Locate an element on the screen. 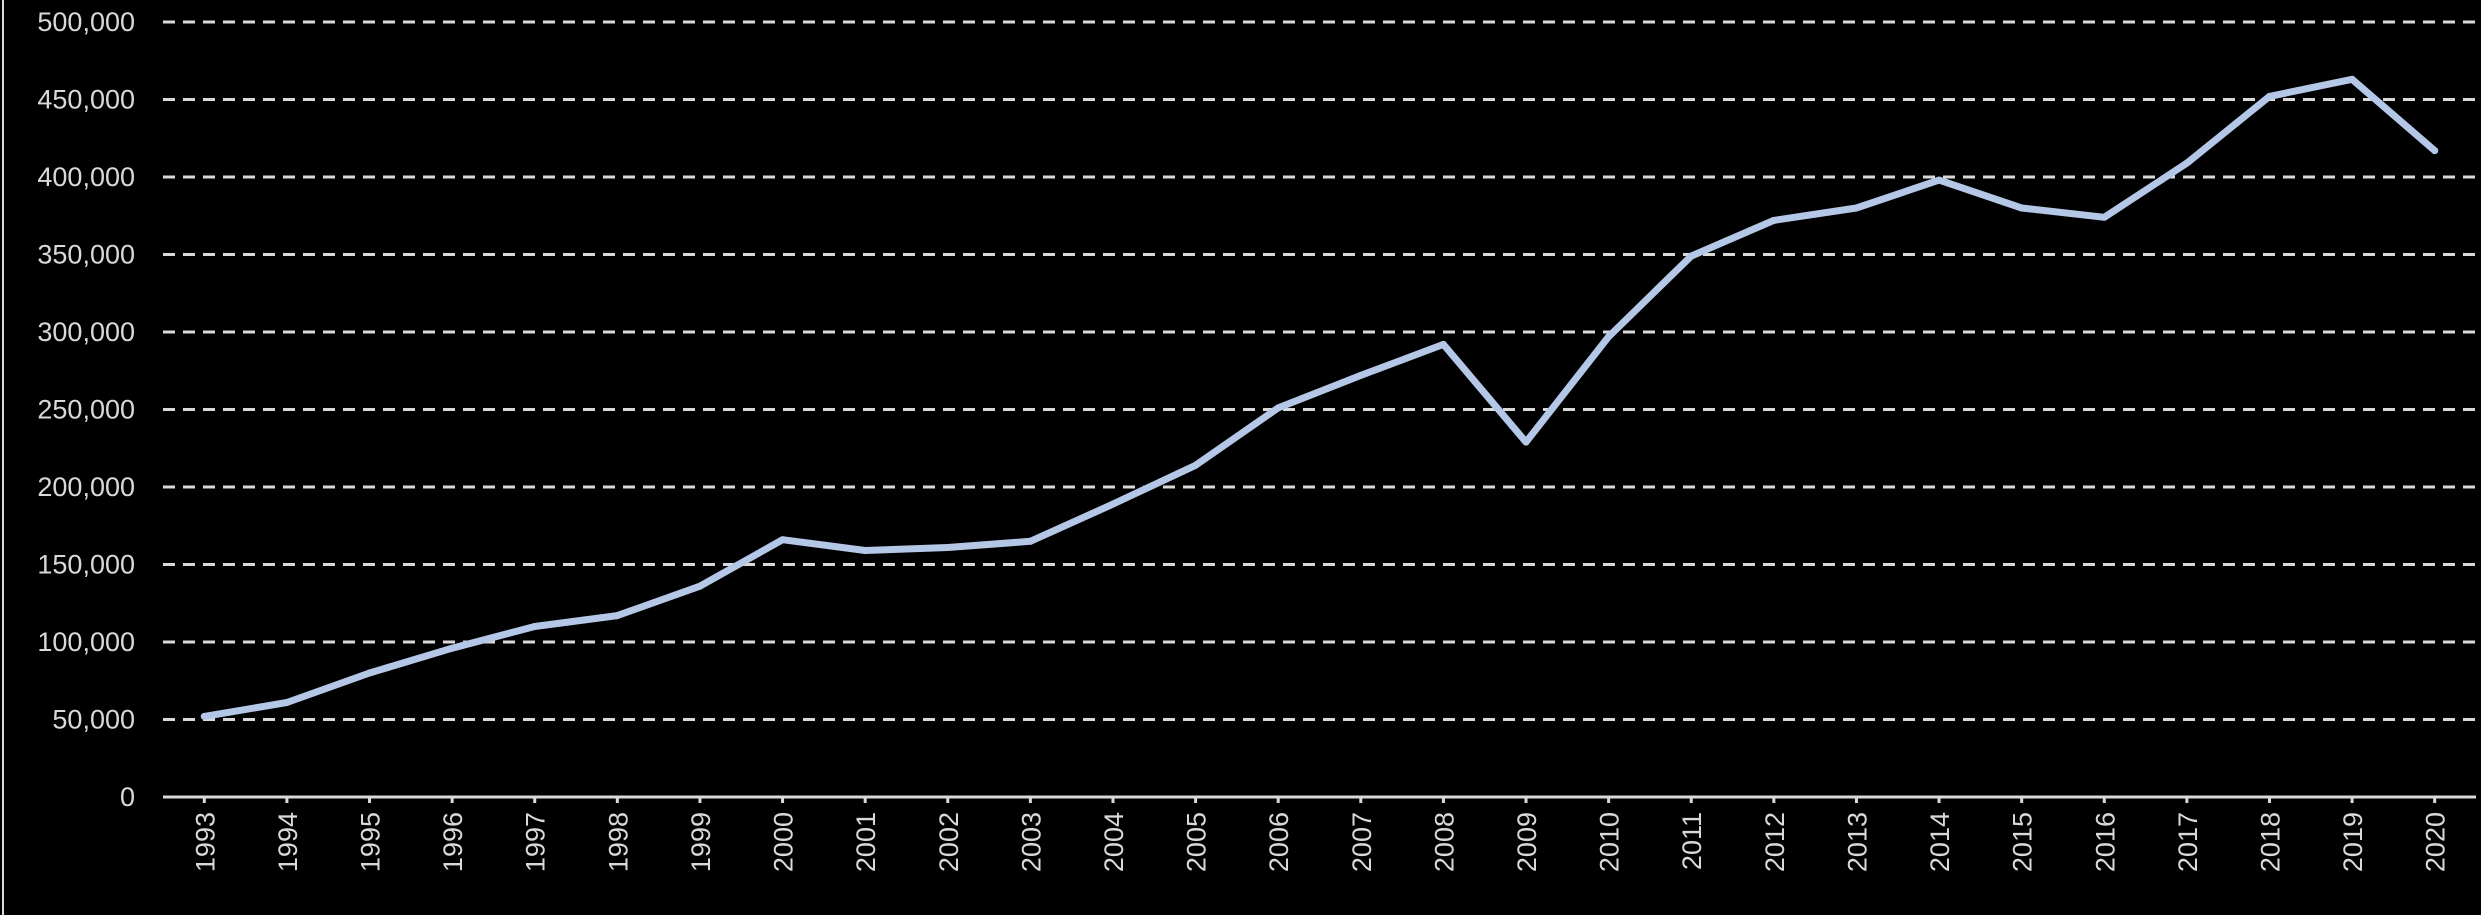  y-tick-label: 450,000 is located at coordinates (86, 100).